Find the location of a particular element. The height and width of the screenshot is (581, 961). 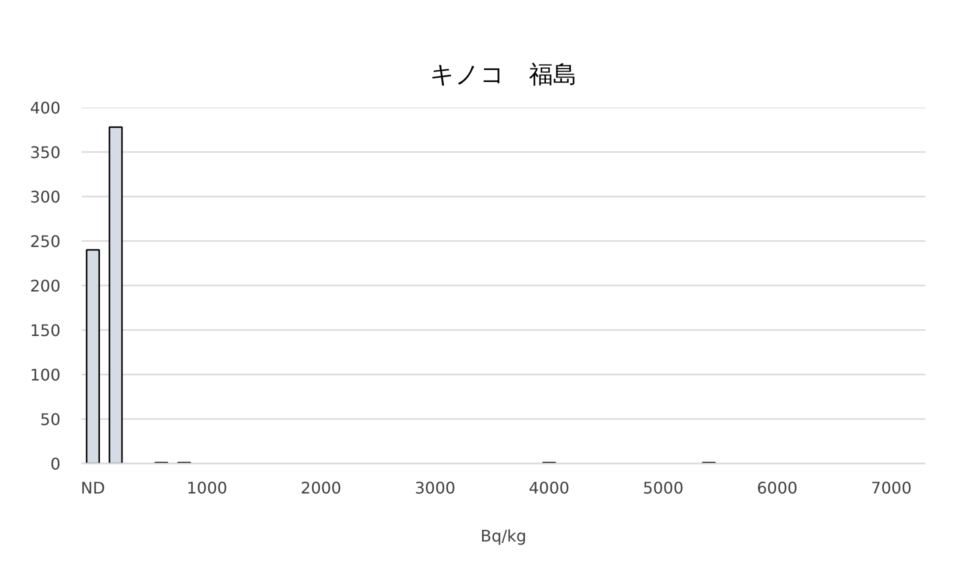

x-tick-label: 4000 is located at coordinates (549, 488).